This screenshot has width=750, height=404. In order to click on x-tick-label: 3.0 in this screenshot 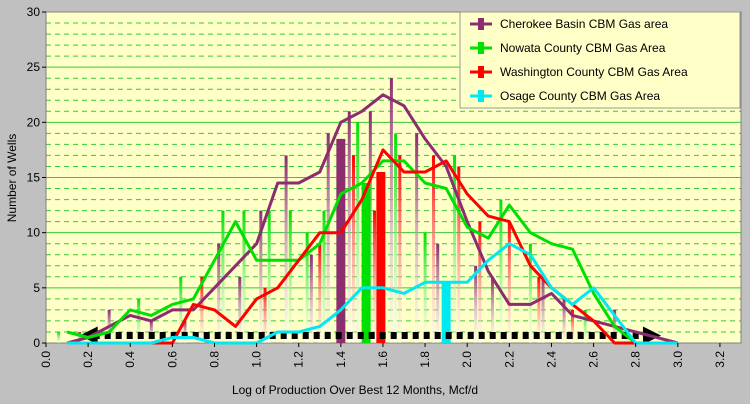, I will do `click(678, 359)`.